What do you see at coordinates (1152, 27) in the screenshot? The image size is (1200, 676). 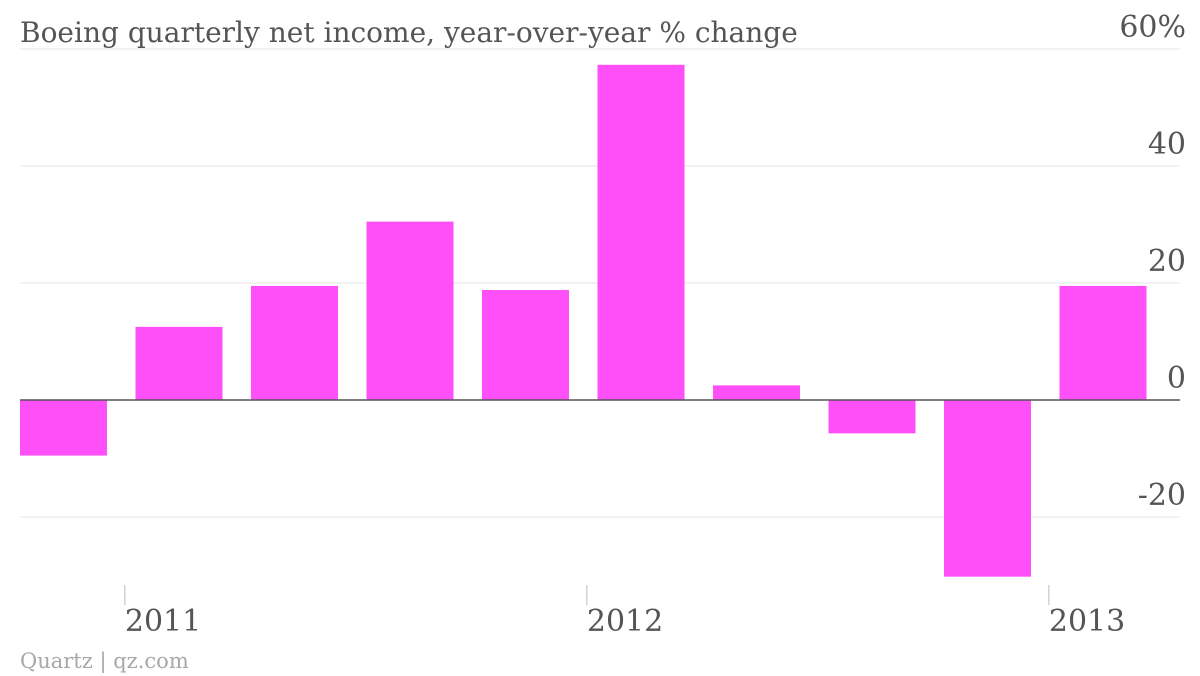 I see `y-tick-label: 60%` at bounding box center [1152, 27].